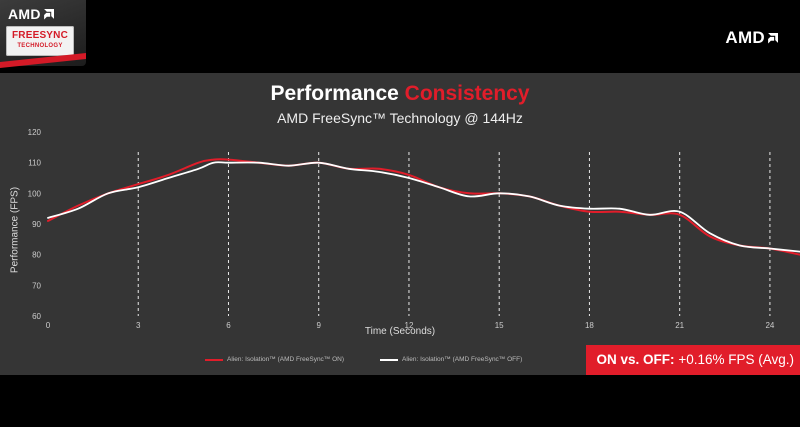 This screenshot has width=800, height=427. I want to click on freesync-logo-line2: TECHNOLOGY, so click(40, 46).